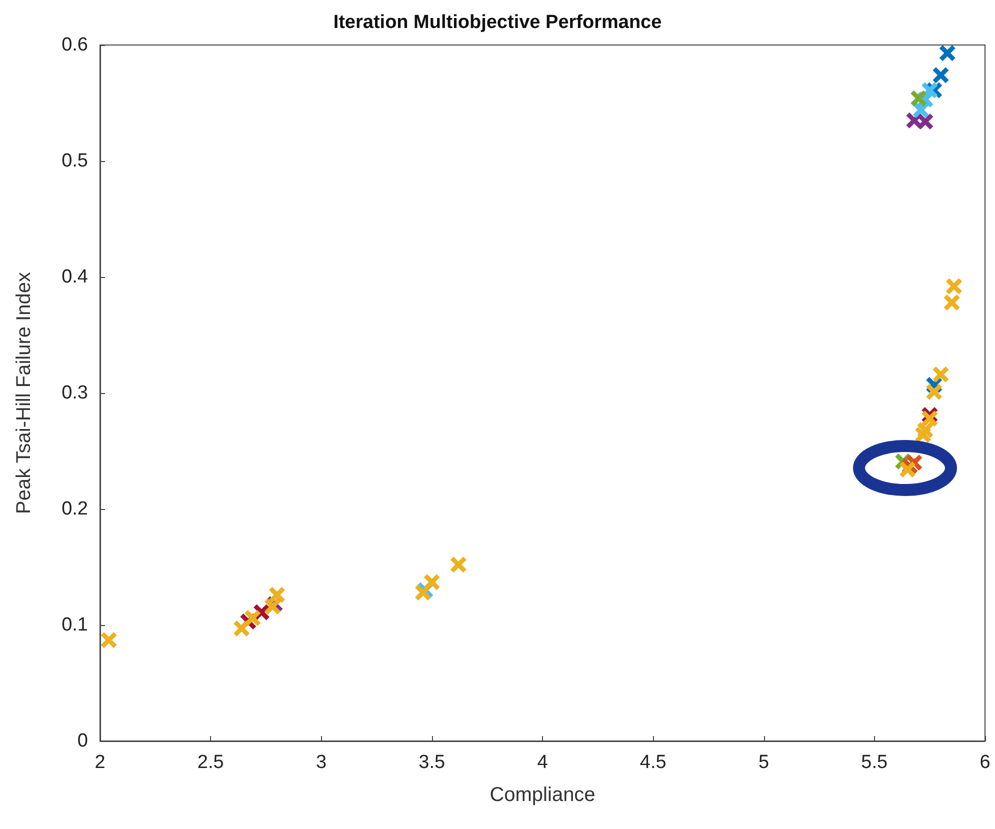 The height and width of the screenshot is (829, 995). Describe the element at coordinates (82, 741) in the screenshot. I see `y-tick-label: 0` at that location.